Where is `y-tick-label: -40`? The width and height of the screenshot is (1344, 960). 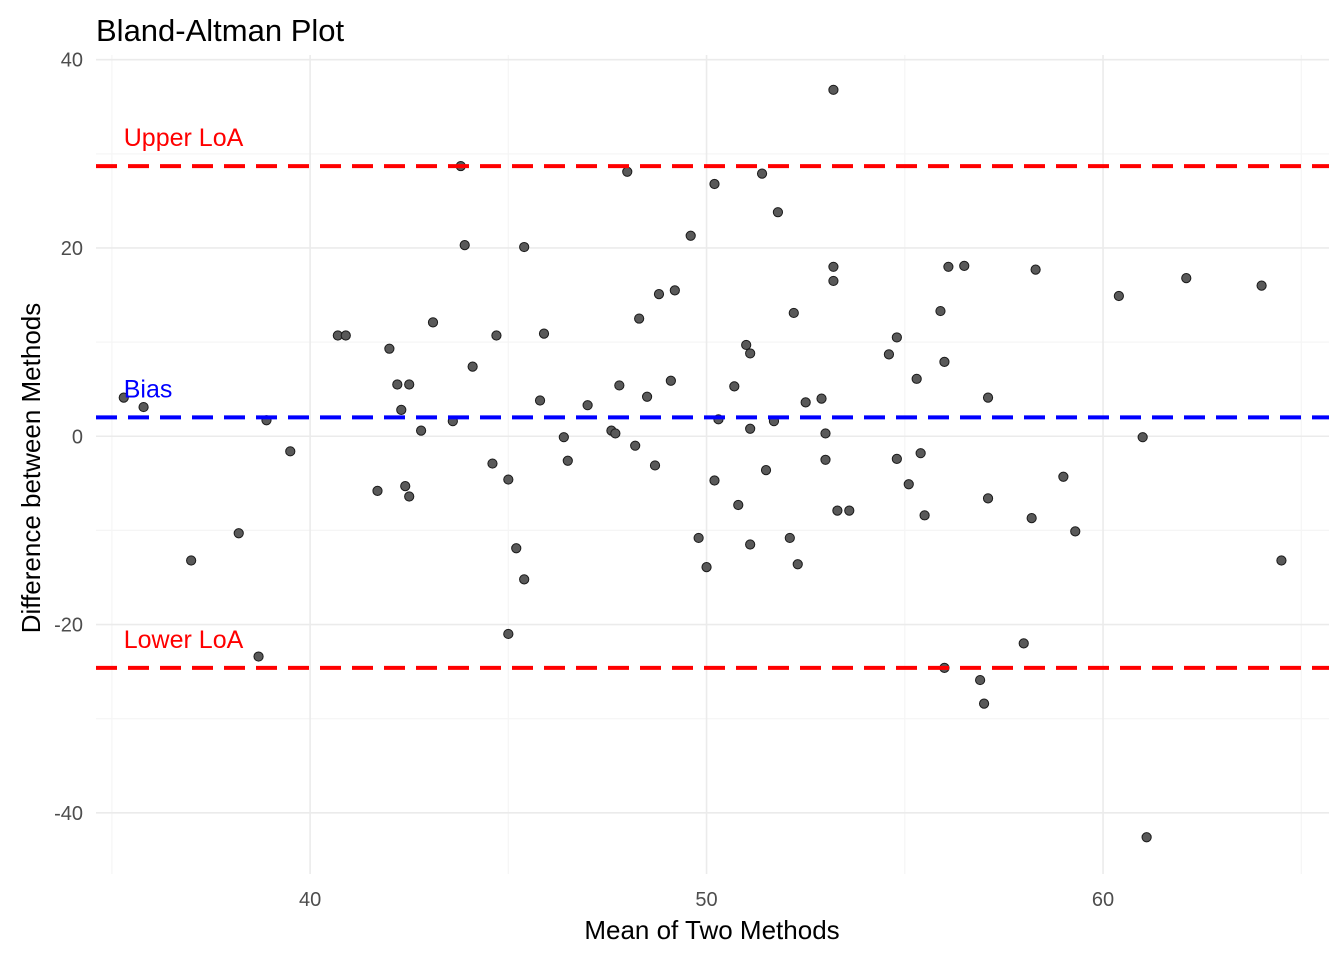 y-tick-label: -40 is located at coordinates (68, 814).